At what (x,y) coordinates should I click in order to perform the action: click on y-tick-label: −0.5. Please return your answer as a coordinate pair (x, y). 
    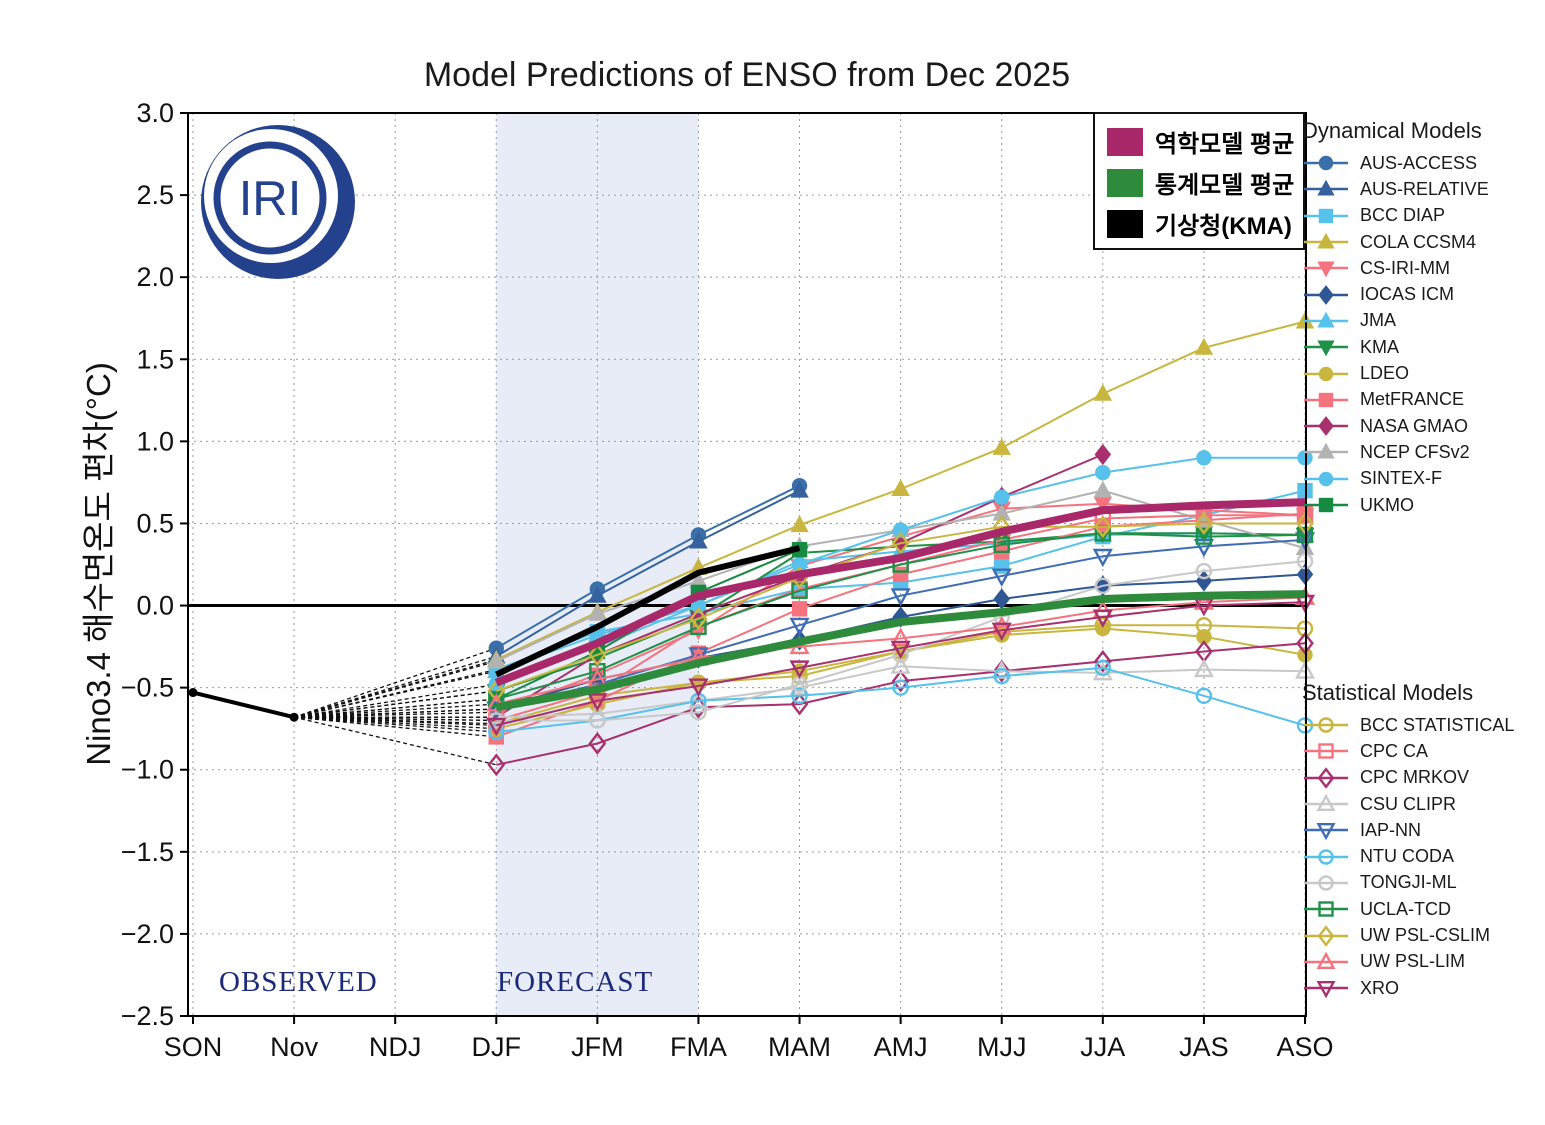
    Looking at the image, I should click on (147, 688).